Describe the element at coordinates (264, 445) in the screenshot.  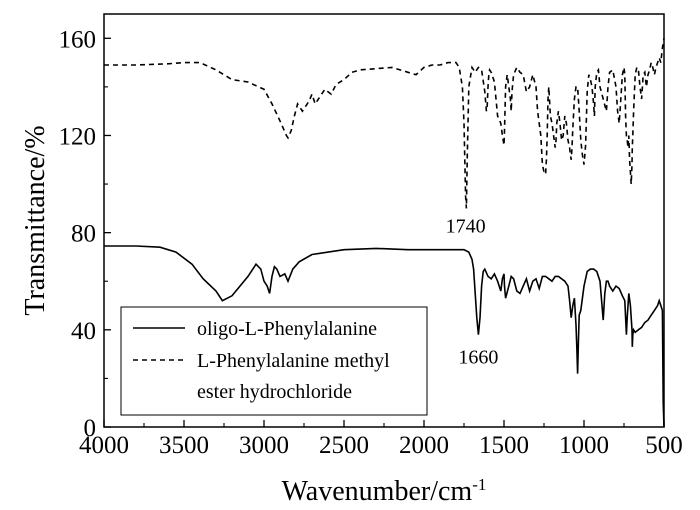
I see `x-tick-label: 3000` at that location.